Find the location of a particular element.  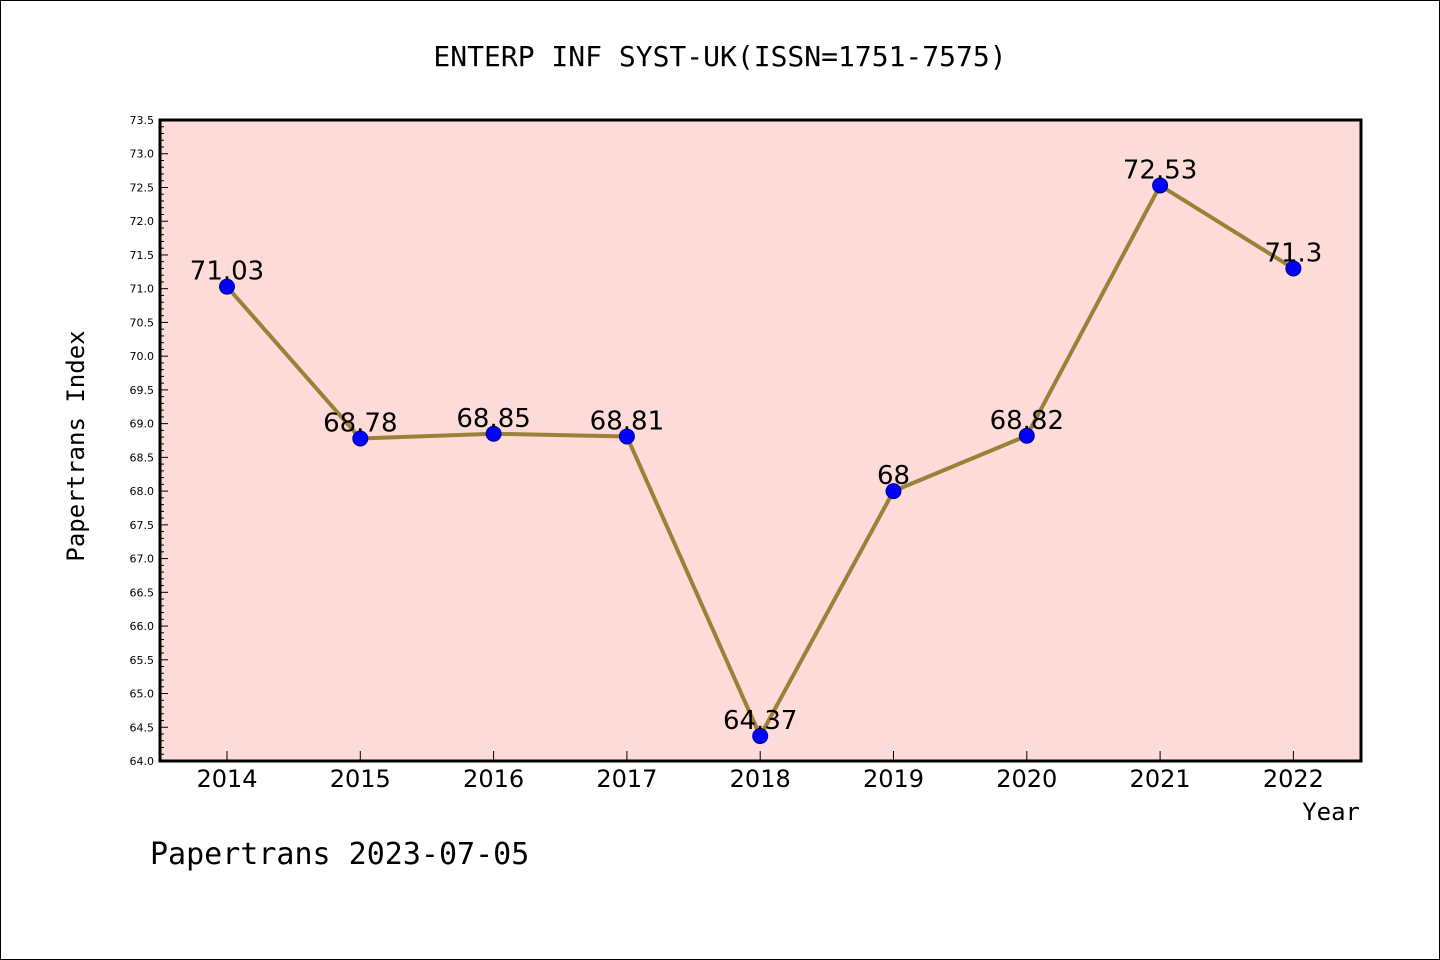

y-tick-label: 68.5 is located at coordinates (142, 457).